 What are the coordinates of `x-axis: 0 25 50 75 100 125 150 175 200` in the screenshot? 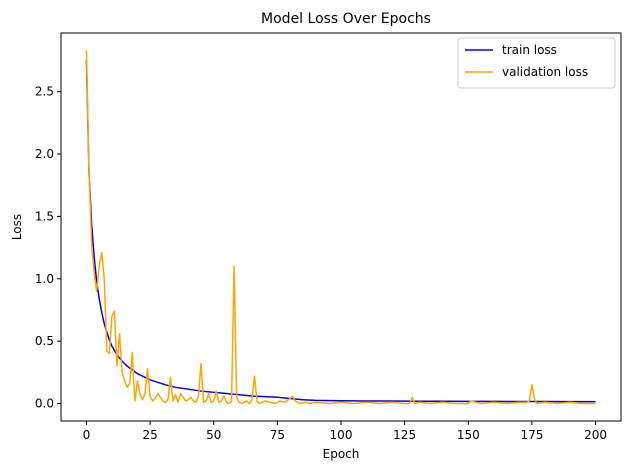 It's located at (345, 431).